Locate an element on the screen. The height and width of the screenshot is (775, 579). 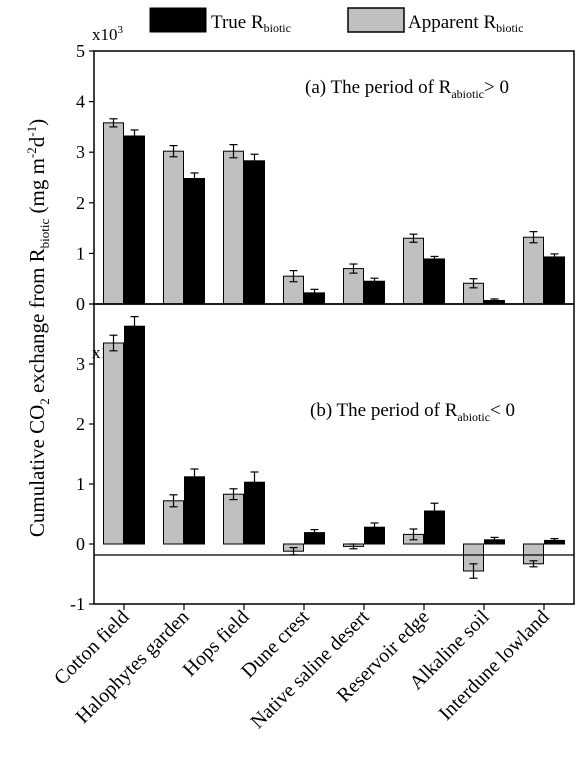
legend-label-true: True Rbiotic is located at coordinates (251, 23).